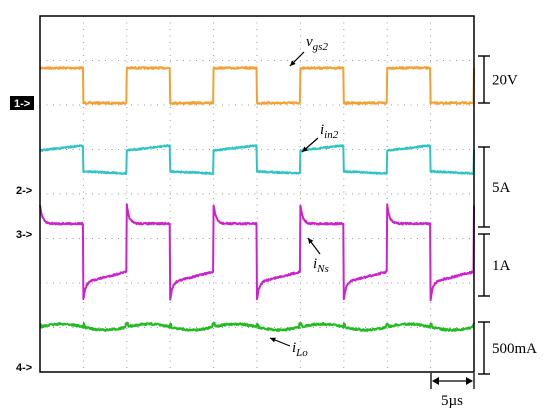 Image resolution: width=550 pixels, height=413 pixels. Describe the element at coordinates (452, 401) in the screenshot. I see `timebase-label: 5µs` at that location.